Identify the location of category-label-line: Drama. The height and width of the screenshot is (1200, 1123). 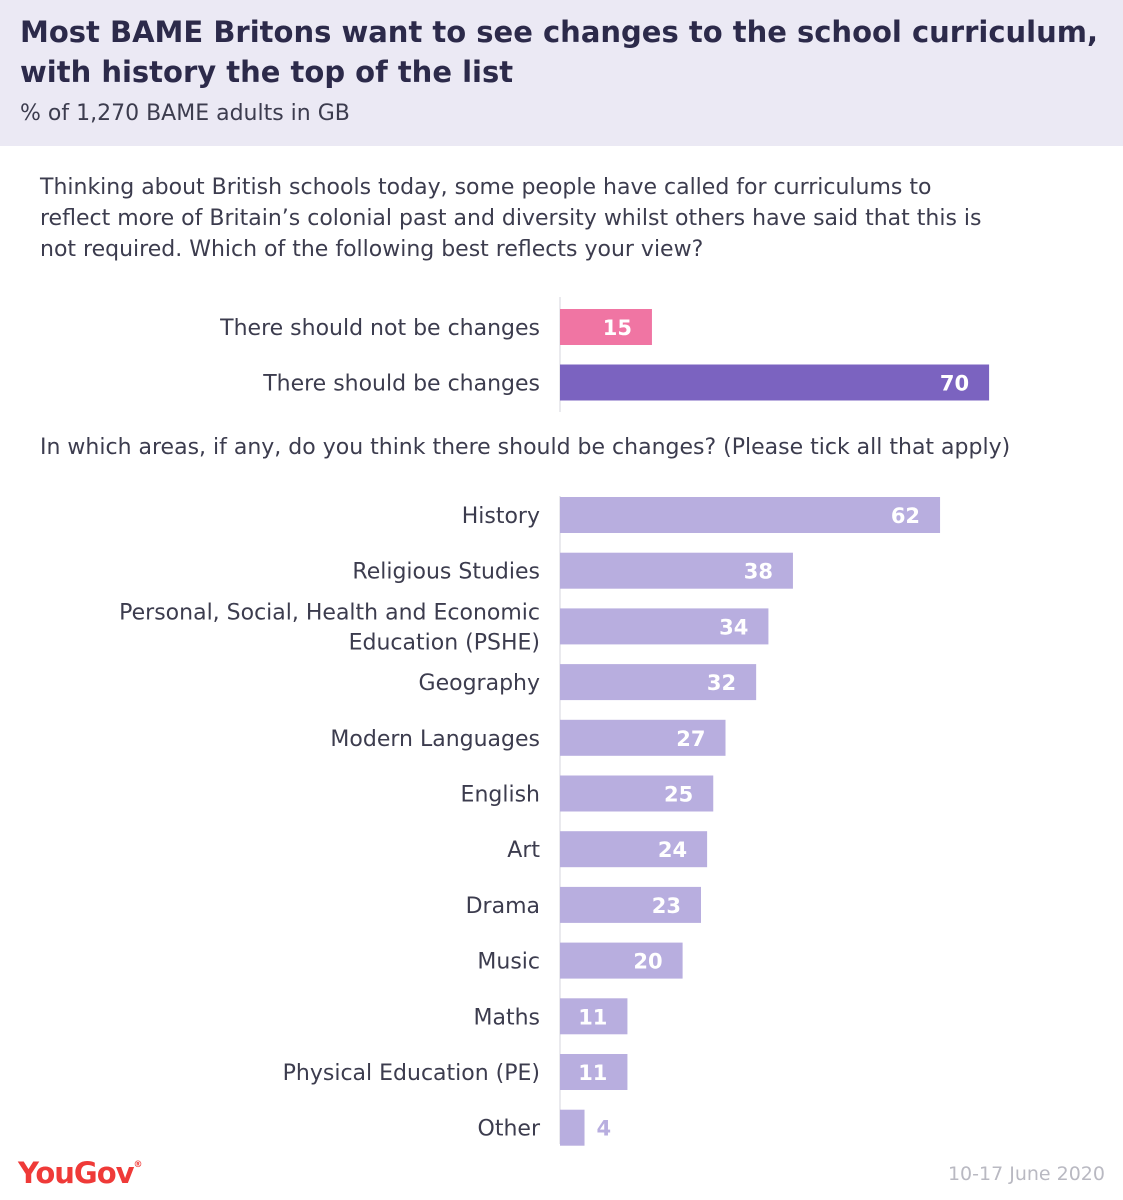
(503, 906).